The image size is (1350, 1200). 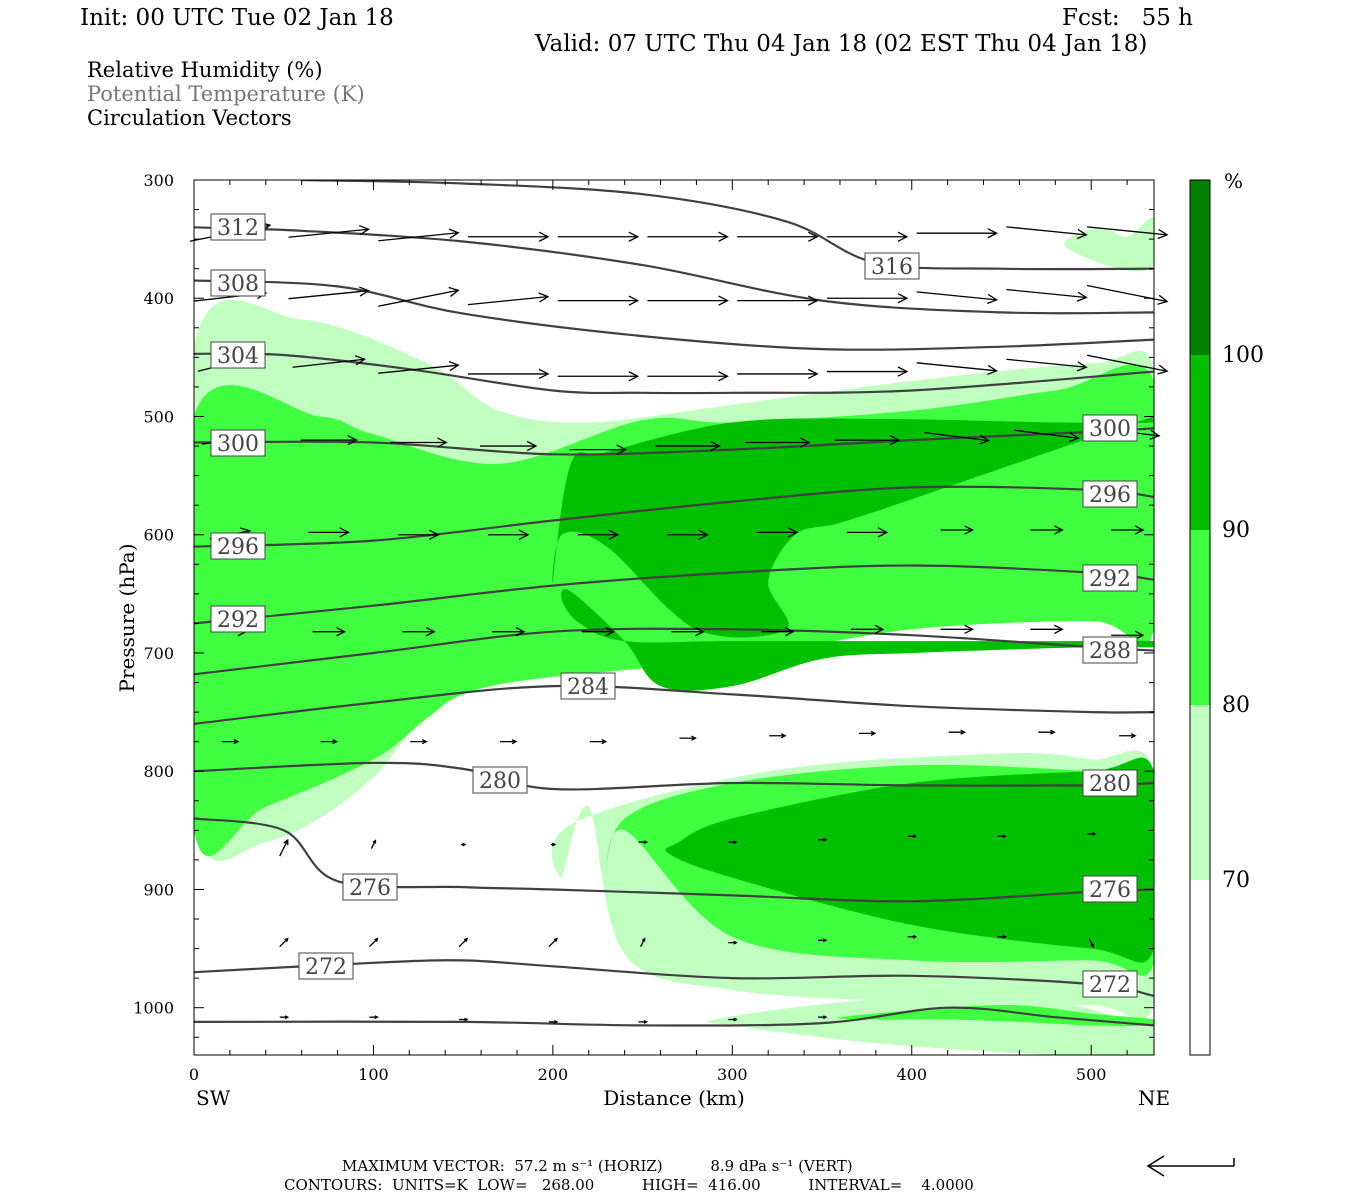 What do you see at coordinates (1236, 705) in the screenshot?
I see `colorbar-label-80: 80` at bounding box center [1236, 705].